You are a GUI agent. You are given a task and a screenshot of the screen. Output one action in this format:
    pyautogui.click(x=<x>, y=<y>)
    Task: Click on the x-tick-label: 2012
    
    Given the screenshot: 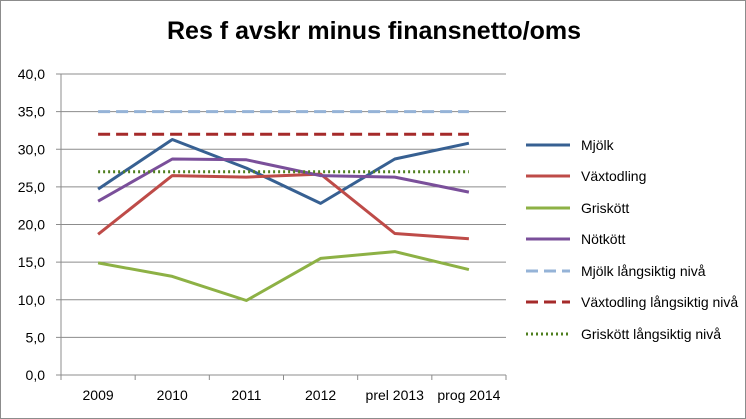 What is the action you would take?
    pyautogui.click(x=320, y=395)
    